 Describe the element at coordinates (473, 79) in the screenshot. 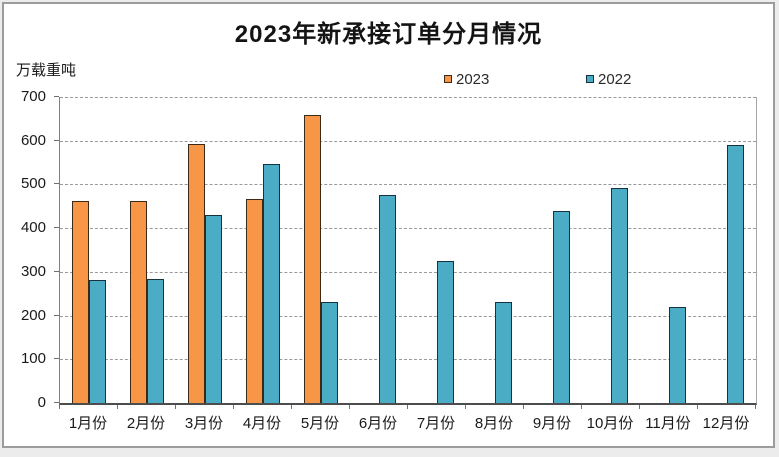

I see `legend-label-2023: 2023` at that location.